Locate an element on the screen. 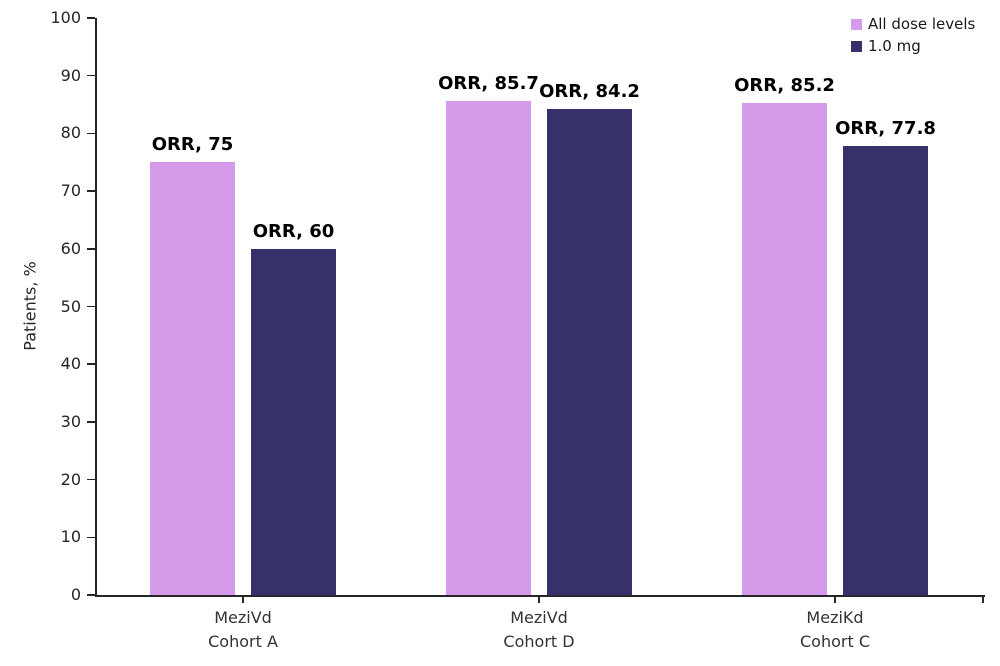 The width and height of the screenshot is (1000, 666). legend: All dose levels 1.0 mg is located at coordinates (913, 35).